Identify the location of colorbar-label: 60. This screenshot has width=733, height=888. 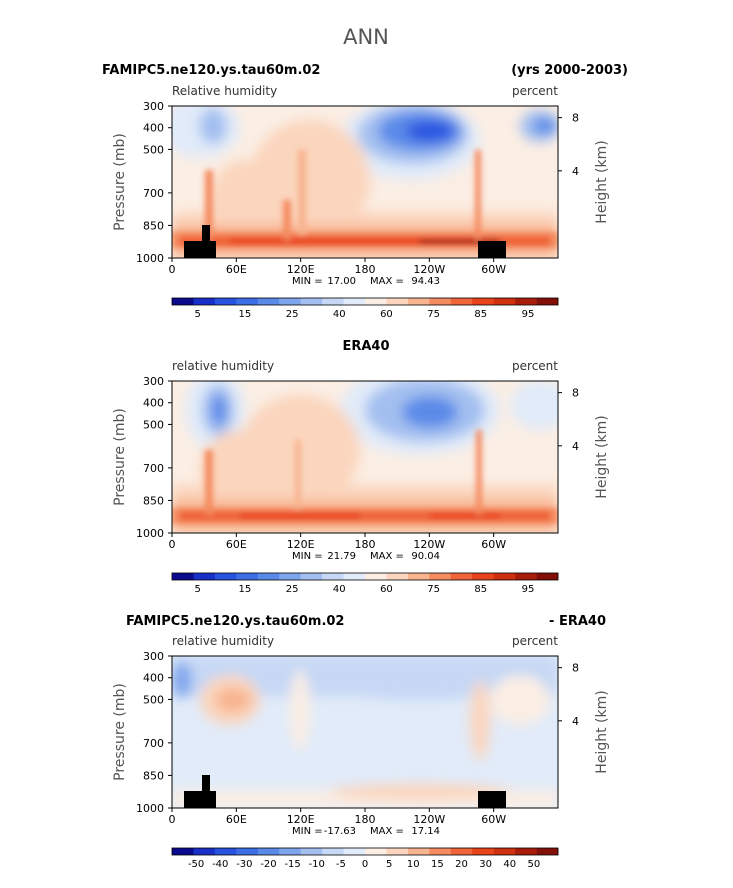
(386, 589).